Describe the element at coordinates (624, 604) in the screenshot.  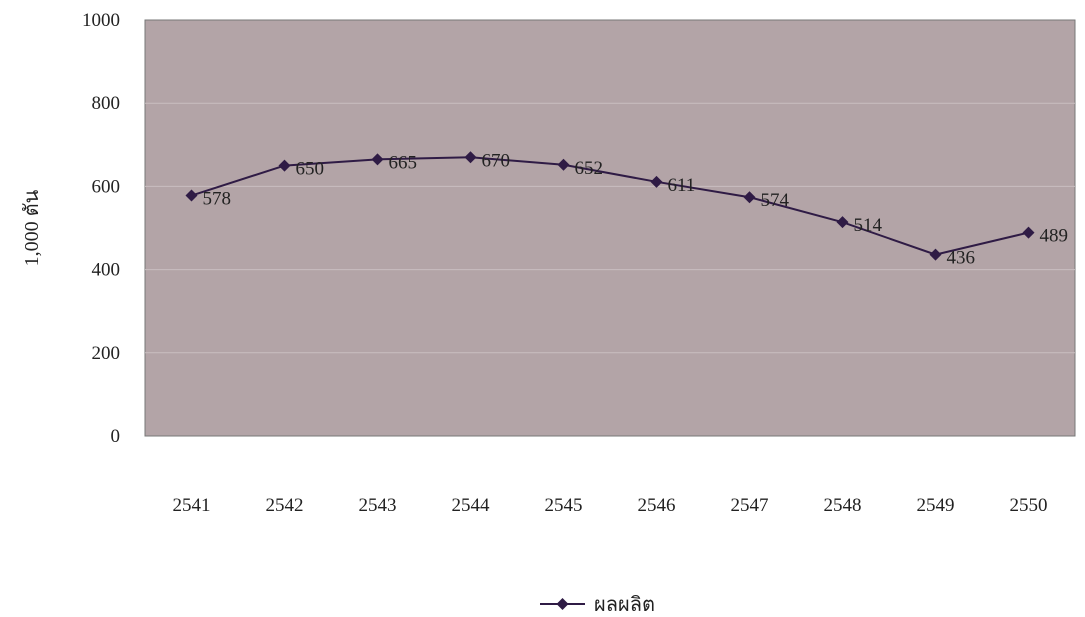
I see `legend-label: ผลผลิต` at that location.